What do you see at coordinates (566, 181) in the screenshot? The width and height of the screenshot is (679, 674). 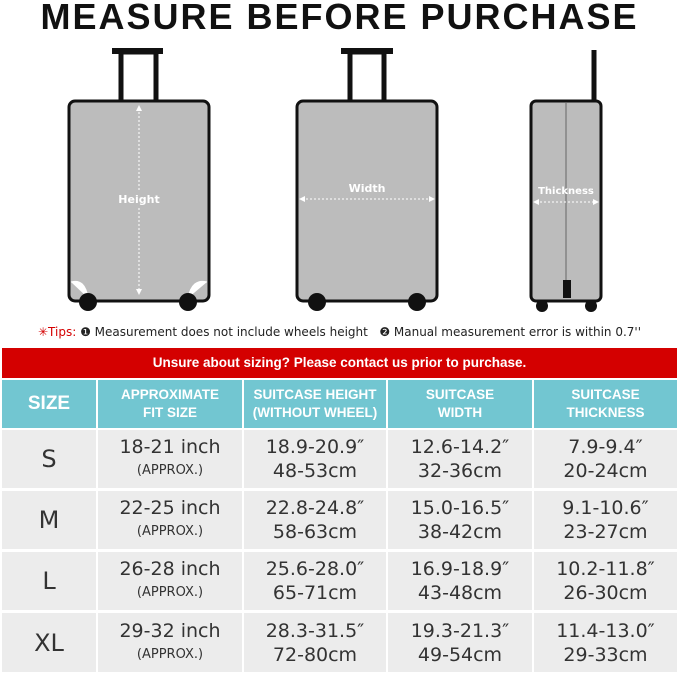 I see `suitcase-side-thickness: Thickness` at bounding box center [566, 181].